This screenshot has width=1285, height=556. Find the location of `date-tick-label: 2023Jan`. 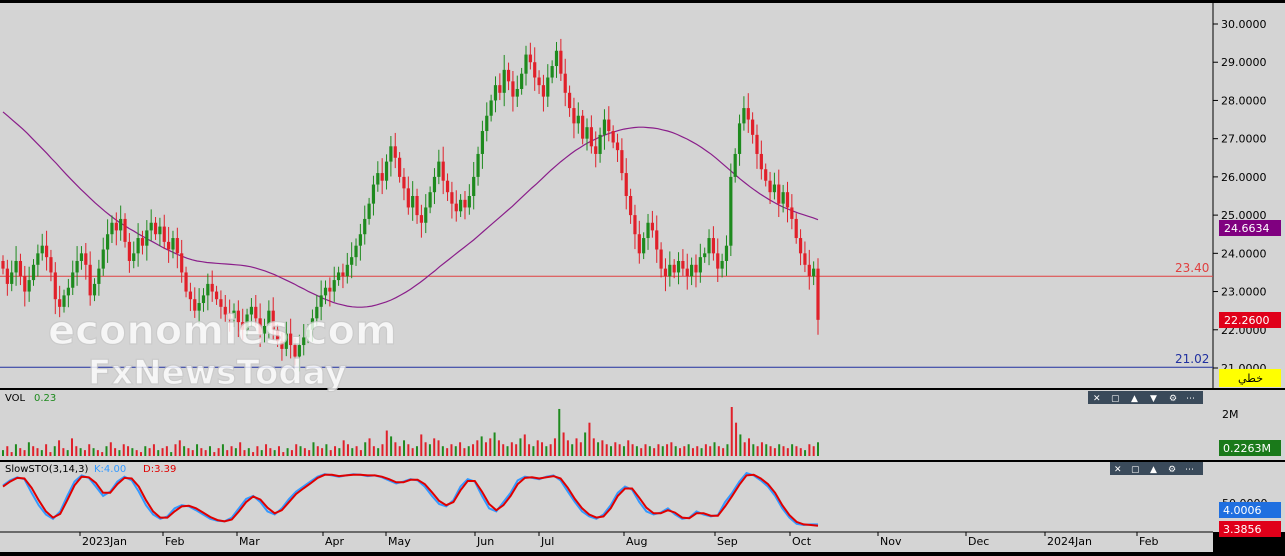

date-tick-label: 2023Jan is located at coordinates (104, 541).